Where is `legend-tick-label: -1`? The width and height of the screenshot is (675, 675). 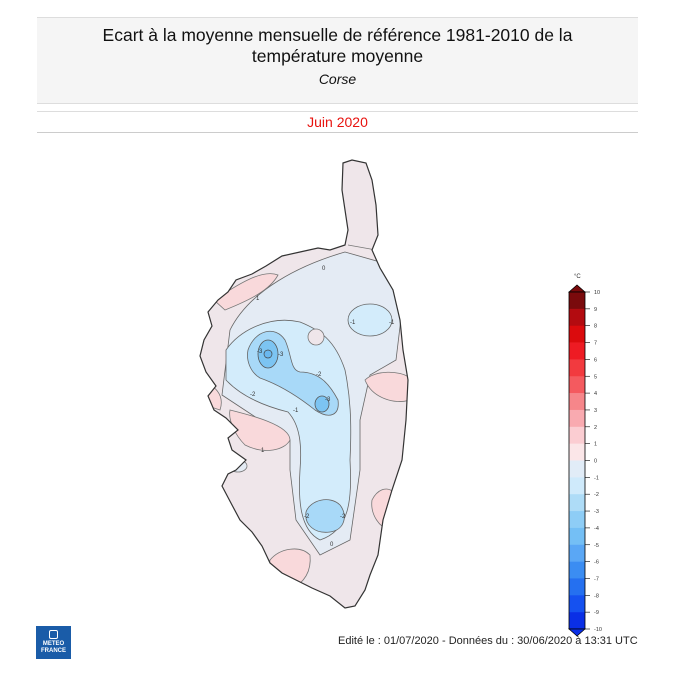 legend-tick-label: -1 is located at coordinates (596, 478).